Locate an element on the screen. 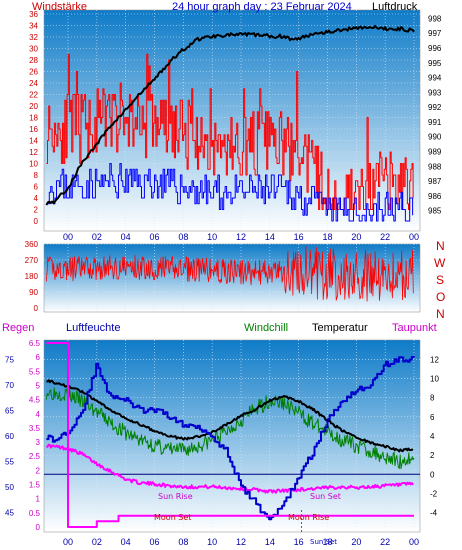  temperature-axis-tick: 8 is located at coordinates (432, 398).